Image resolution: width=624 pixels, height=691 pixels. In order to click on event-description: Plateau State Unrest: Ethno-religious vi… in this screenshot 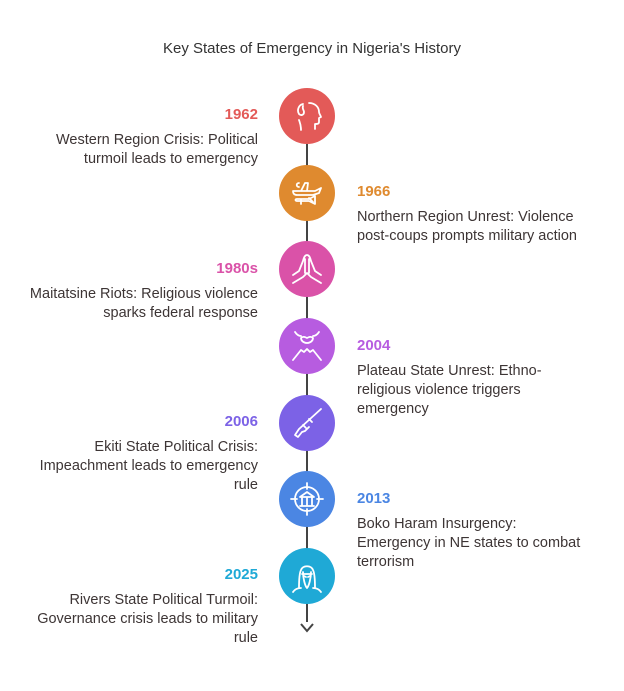, I will do `click(449, 390)`.